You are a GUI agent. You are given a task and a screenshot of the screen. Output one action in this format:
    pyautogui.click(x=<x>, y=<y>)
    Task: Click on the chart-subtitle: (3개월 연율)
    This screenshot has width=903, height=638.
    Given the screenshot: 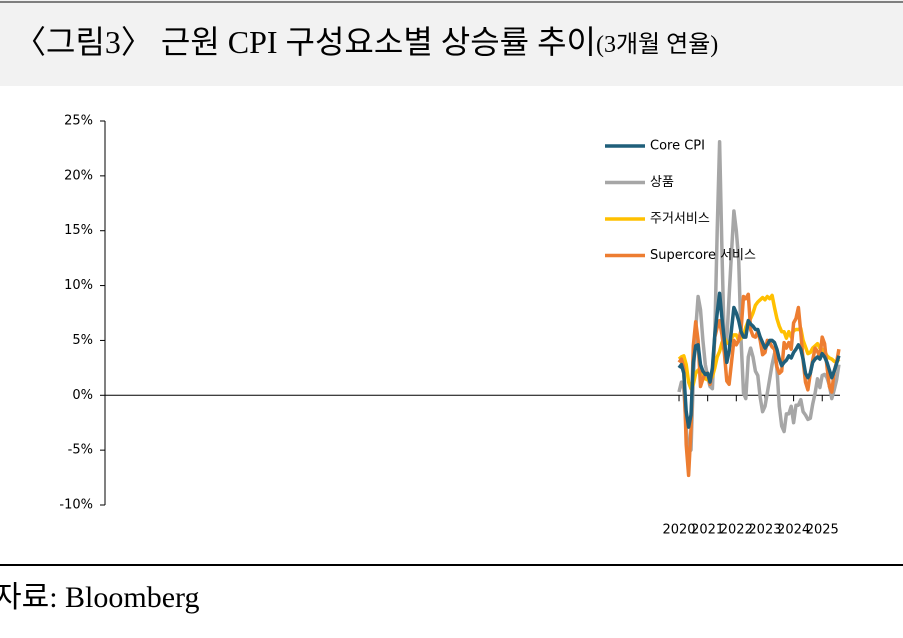 What is the action you would take?
    pyautogui.click(x=657, y=44)
    